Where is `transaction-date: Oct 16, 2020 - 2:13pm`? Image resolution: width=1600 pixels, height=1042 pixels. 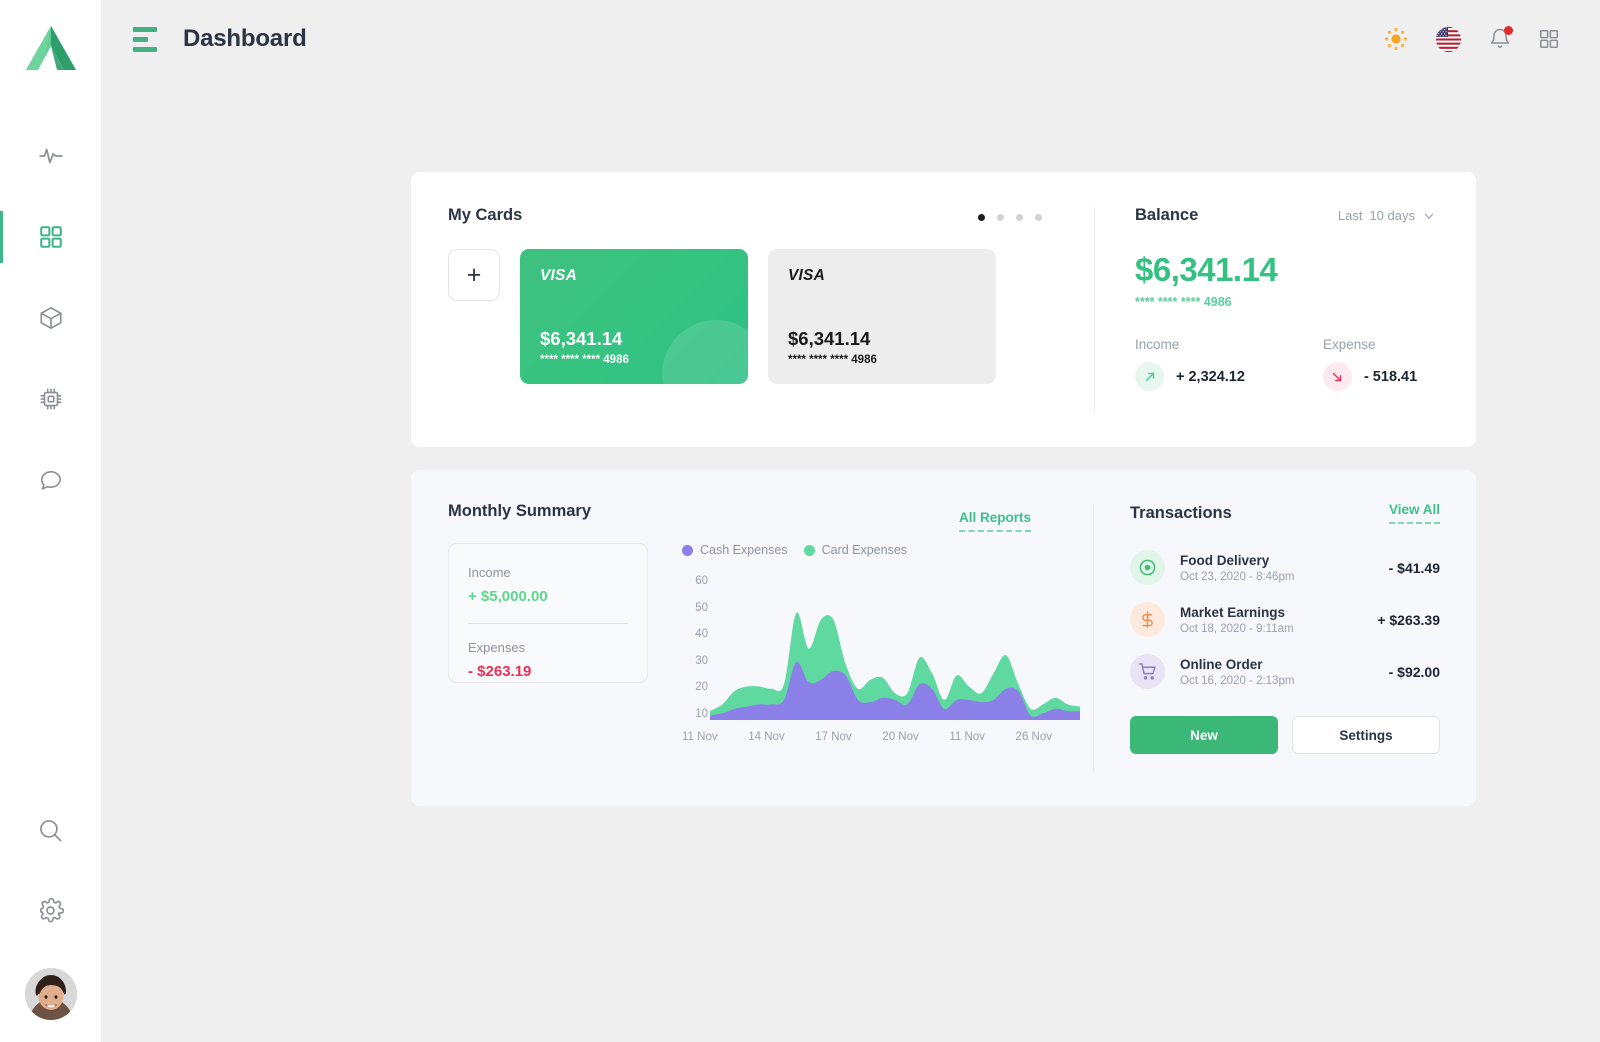 transaction-date: Oct 16, 2020 - 2:13pm is located at coordinates (1237, 680).